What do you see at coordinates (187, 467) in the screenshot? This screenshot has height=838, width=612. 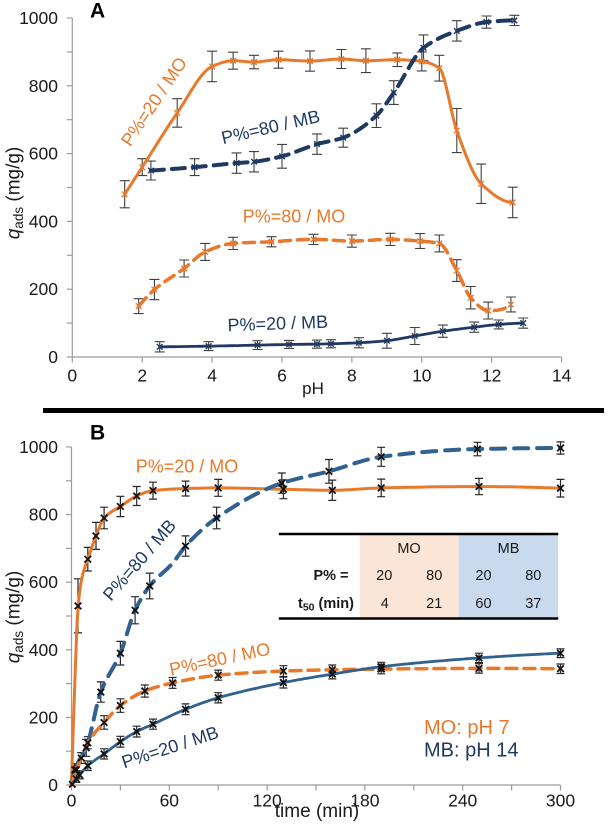 I see `svg-text: P%=20 / MO` at bounding box center [187, 467].